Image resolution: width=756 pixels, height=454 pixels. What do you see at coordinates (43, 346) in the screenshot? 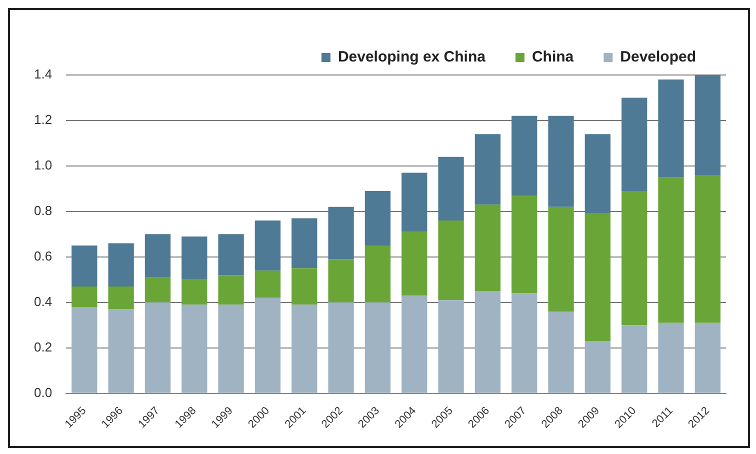
I see `y-tick-label: 0.2` at bounding box center [43, 346].